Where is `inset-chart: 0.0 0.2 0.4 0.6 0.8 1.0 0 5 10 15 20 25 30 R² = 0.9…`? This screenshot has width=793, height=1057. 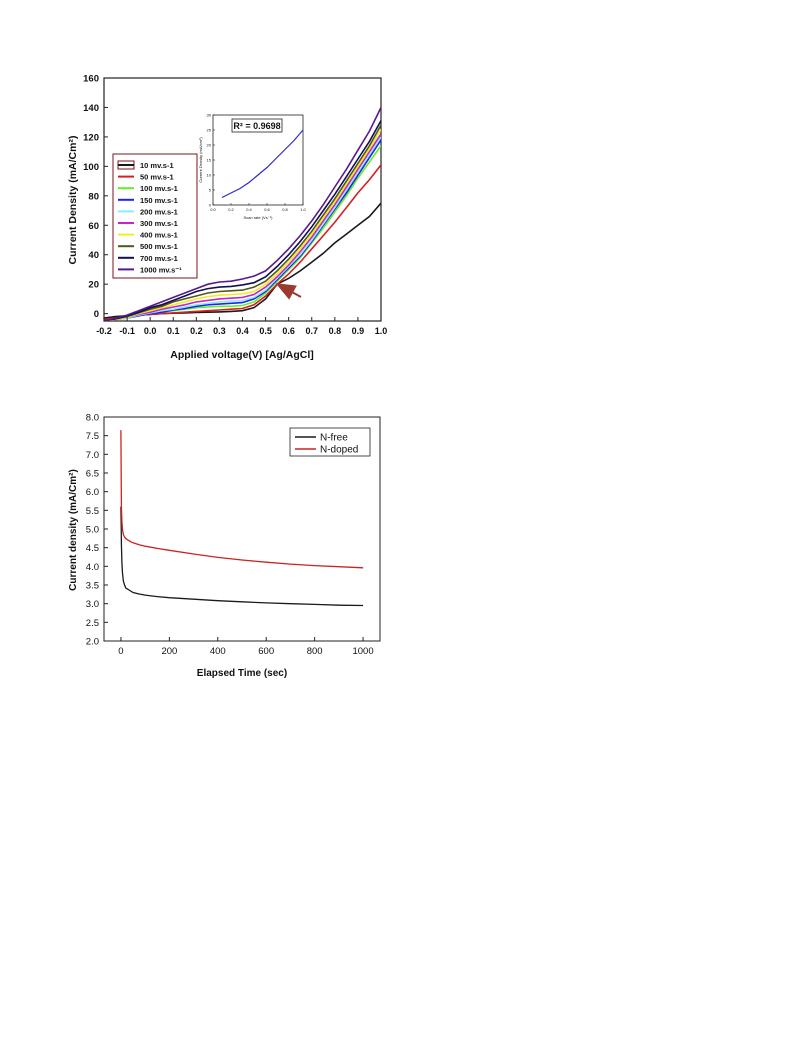 inset-chart: 0.0 0.2 0.4 0.6 0.8 1.0 0 5 10 15 20 25 30 R² = 0.9… is located at coordinates (252, 167).